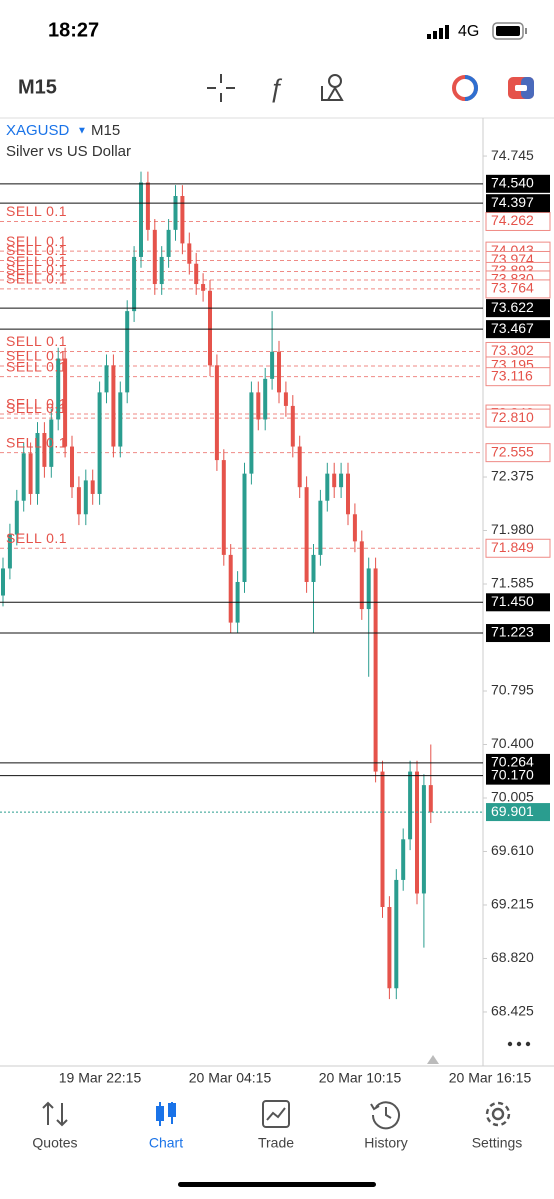 This screenshot has height=1199, width=554. Describe the element at coordinates (512, 328) in the screenshot. I see `level-price: 73.467` at that location.